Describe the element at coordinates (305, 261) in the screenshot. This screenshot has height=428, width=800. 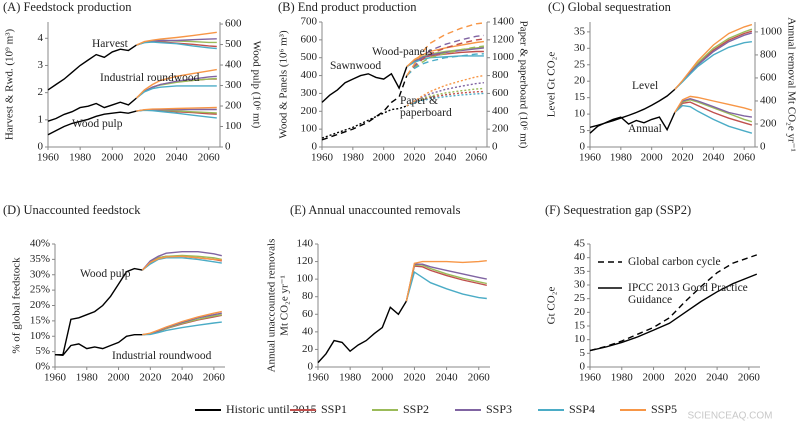
I see `y-tick-label: 120` at that location.